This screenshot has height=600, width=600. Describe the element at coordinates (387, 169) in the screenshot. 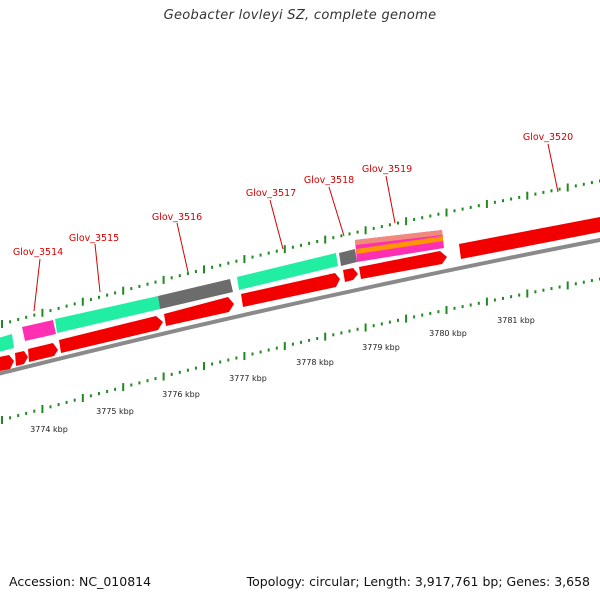

I see `gene-label-glov-3519: Glov_3519` at that location.